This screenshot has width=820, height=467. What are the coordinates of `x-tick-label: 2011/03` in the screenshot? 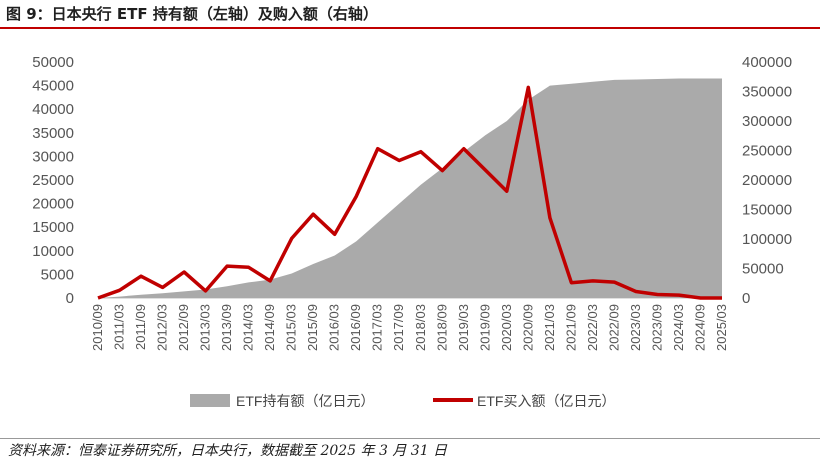 It's located at (119, 327).